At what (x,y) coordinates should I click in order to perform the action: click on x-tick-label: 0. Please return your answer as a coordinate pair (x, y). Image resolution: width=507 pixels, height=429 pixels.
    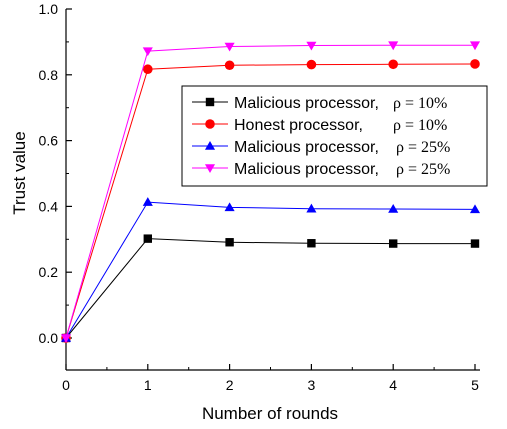
    Looking at the image, I should click on (66, 385).